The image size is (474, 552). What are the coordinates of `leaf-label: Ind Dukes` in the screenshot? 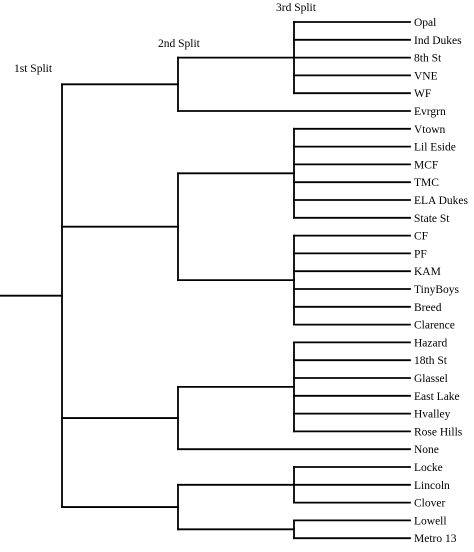 It's located at (438, 41).